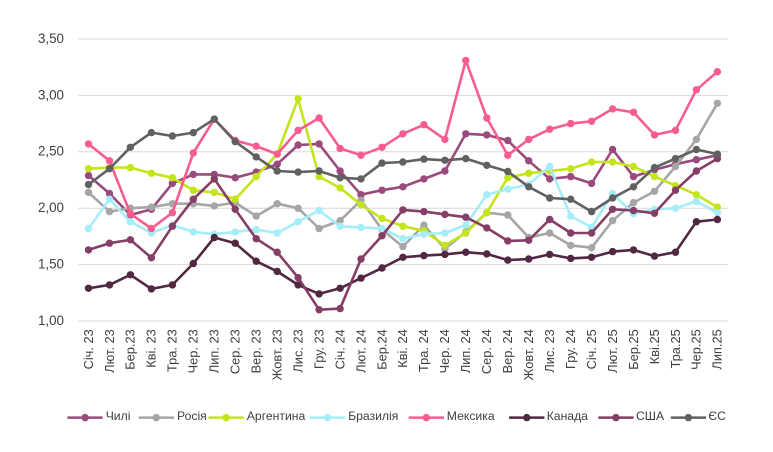 Image resolution: width=773 pixels, height=452 pixels. What do you see at coordinates (51, 94) in the screenshot?
I see `svg-text: 3,00` at bounding box center [51, 94].